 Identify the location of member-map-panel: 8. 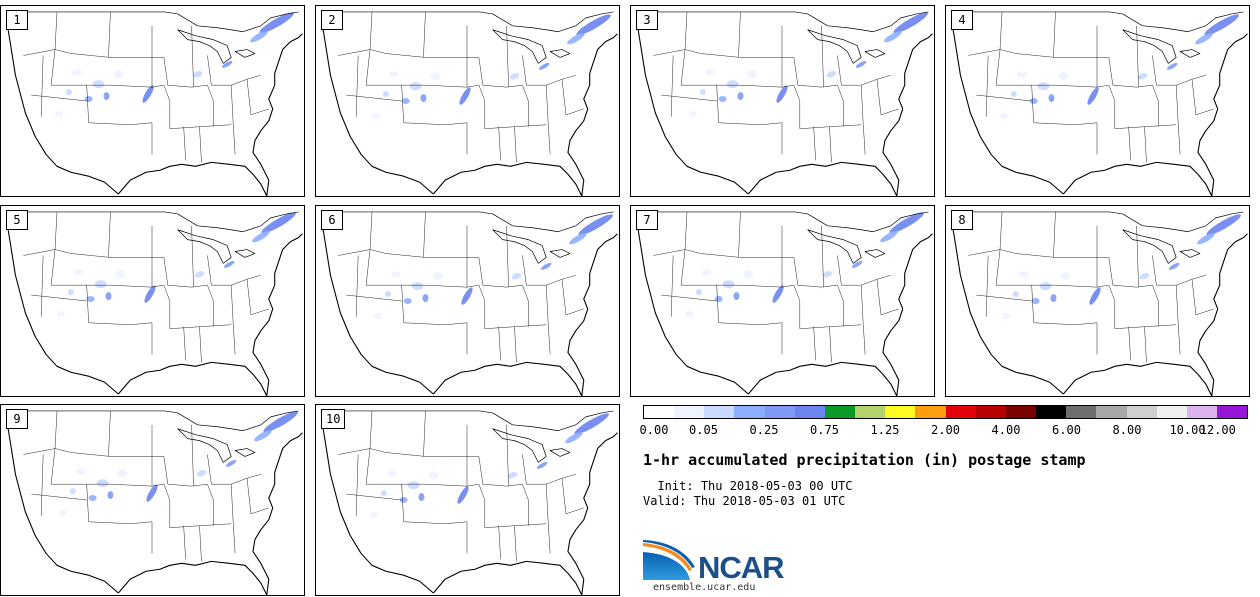
(1097, 301).